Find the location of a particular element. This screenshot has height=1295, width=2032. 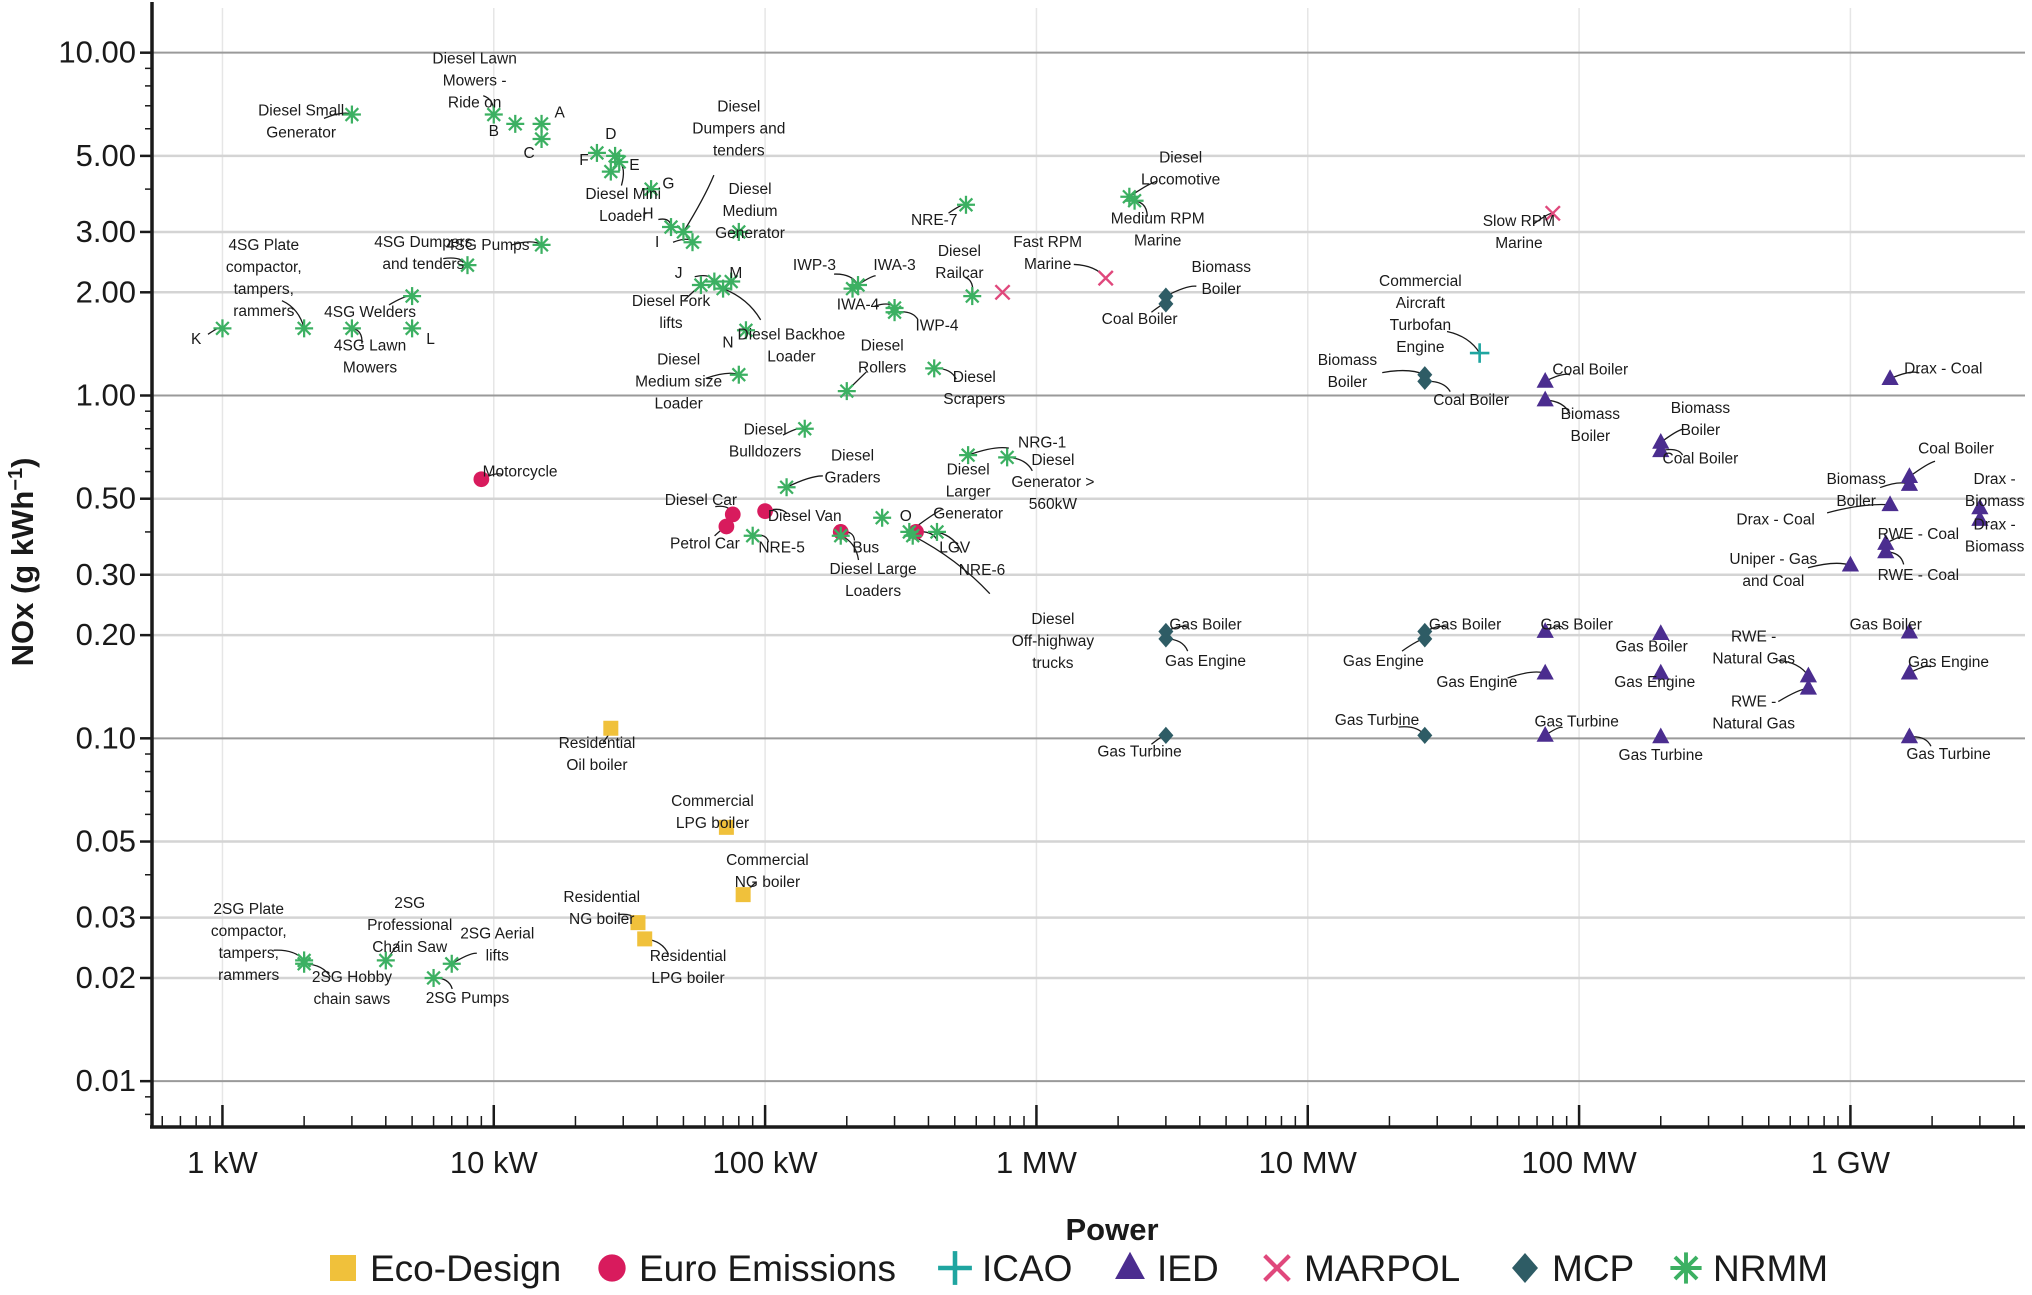

point-label: Residential Oil boiler is located at coordinates (597, 754).